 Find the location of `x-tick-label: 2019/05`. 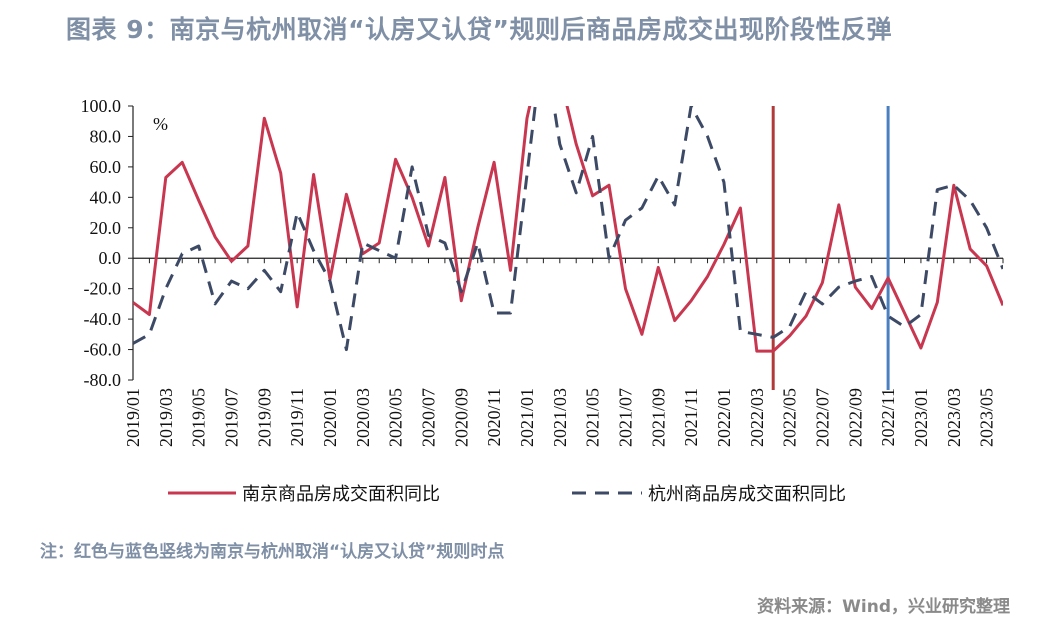

x-tick-label: 2019/05 is located at coordinates (199, 417).